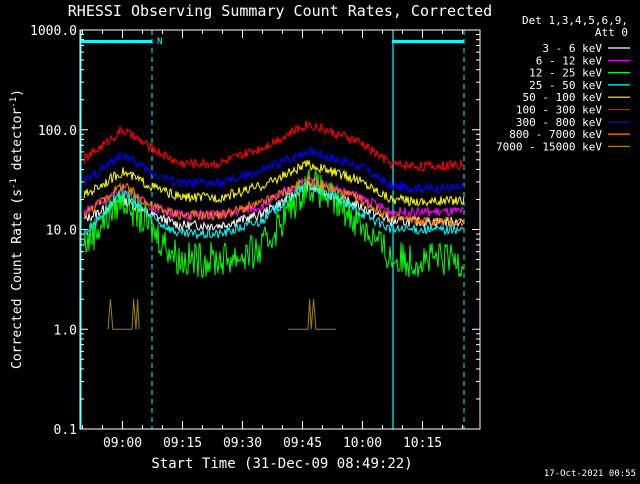  I want to click on legend-header-line: Att 0, so click(611, 32).